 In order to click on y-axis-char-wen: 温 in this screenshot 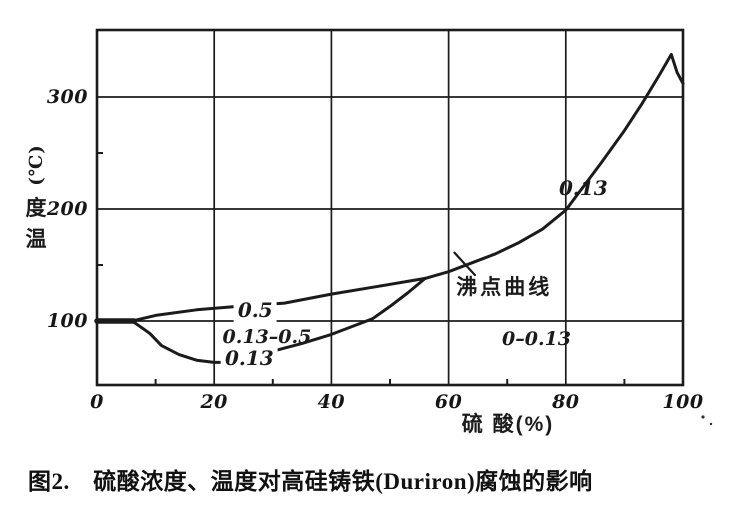, I will do `click(36, 239)`.